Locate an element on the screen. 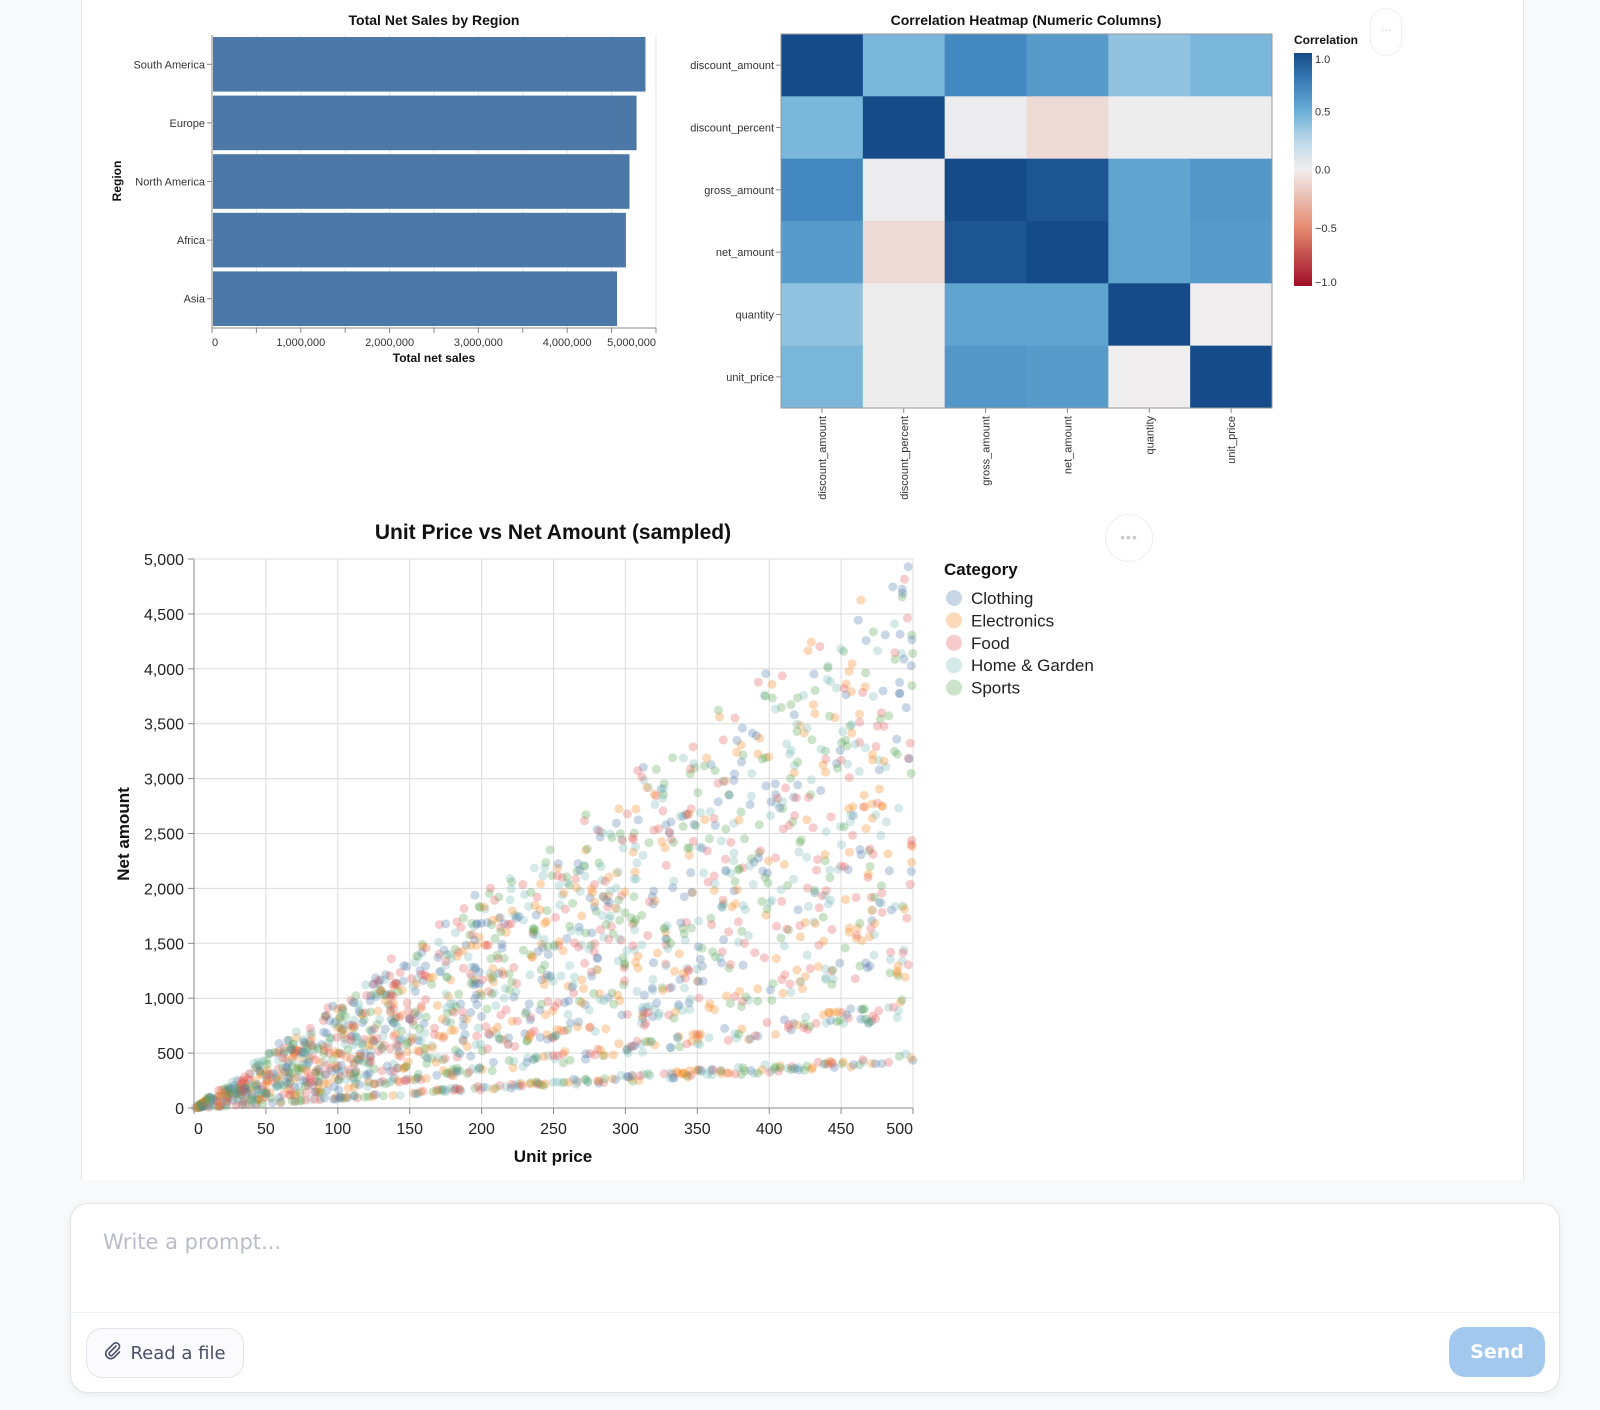 This screenshot has height=1410, width=1600. heatmap-more-actions-button: ··· is located at coordinates (1386, 32).